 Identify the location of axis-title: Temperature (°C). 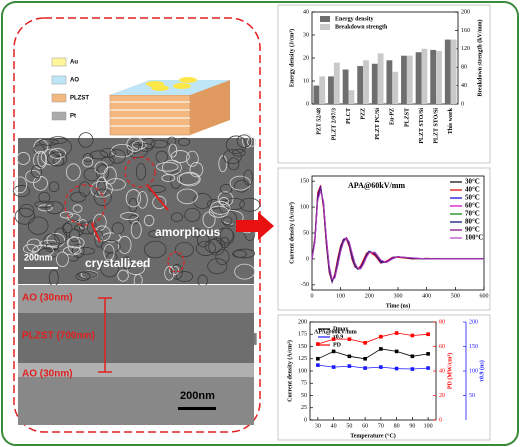
(373, 435).